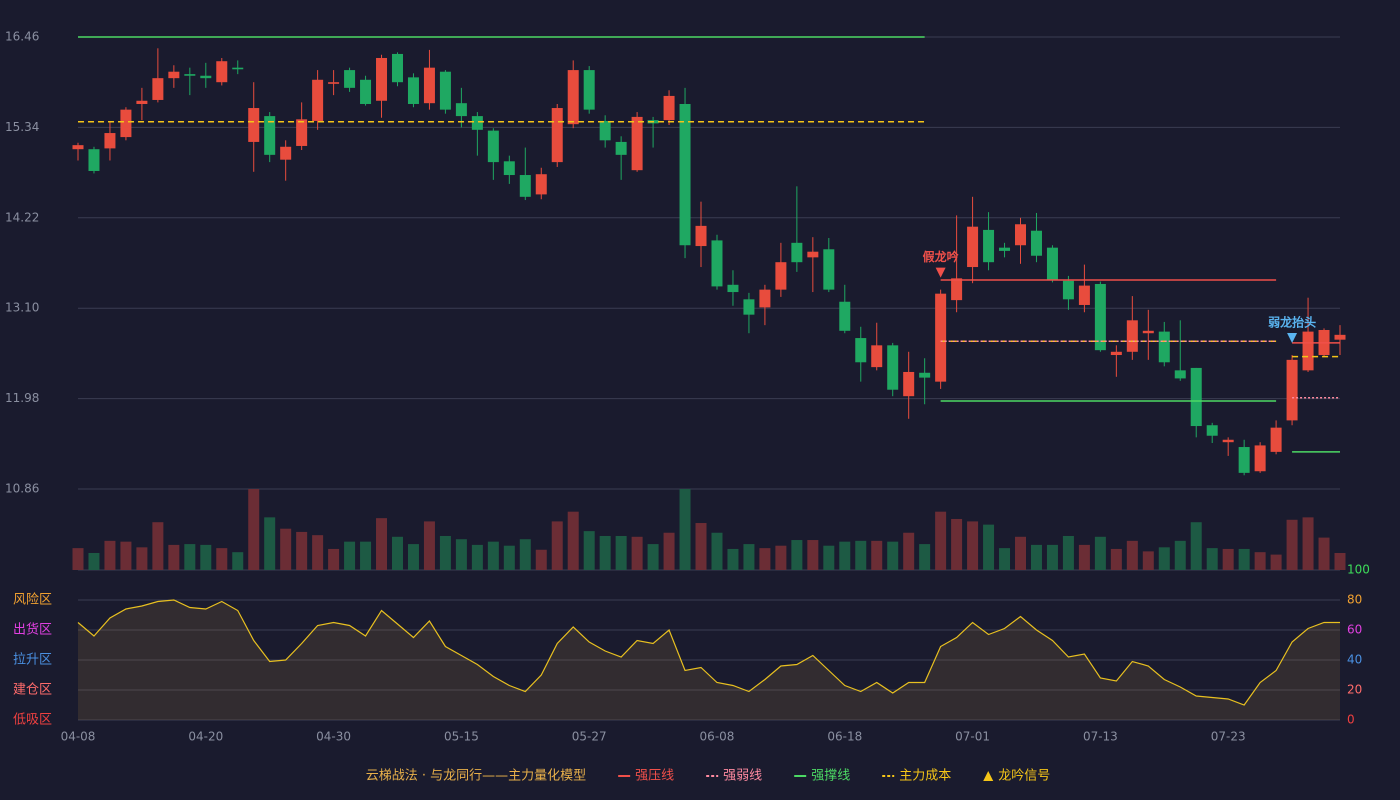 Image resolution: width=1400 pixels, height=800 pixels. Describe the element at coordinates (972, 737) in the screenshot. I see `x-tick-label: 07-01` at that location.